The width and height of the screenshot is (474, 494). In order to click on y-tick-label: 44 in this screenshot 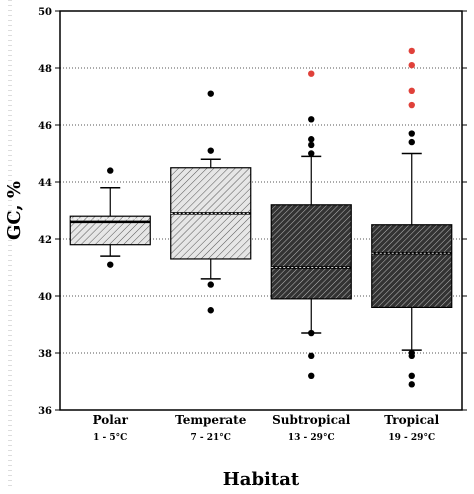, I will do `click(45, 183)`.